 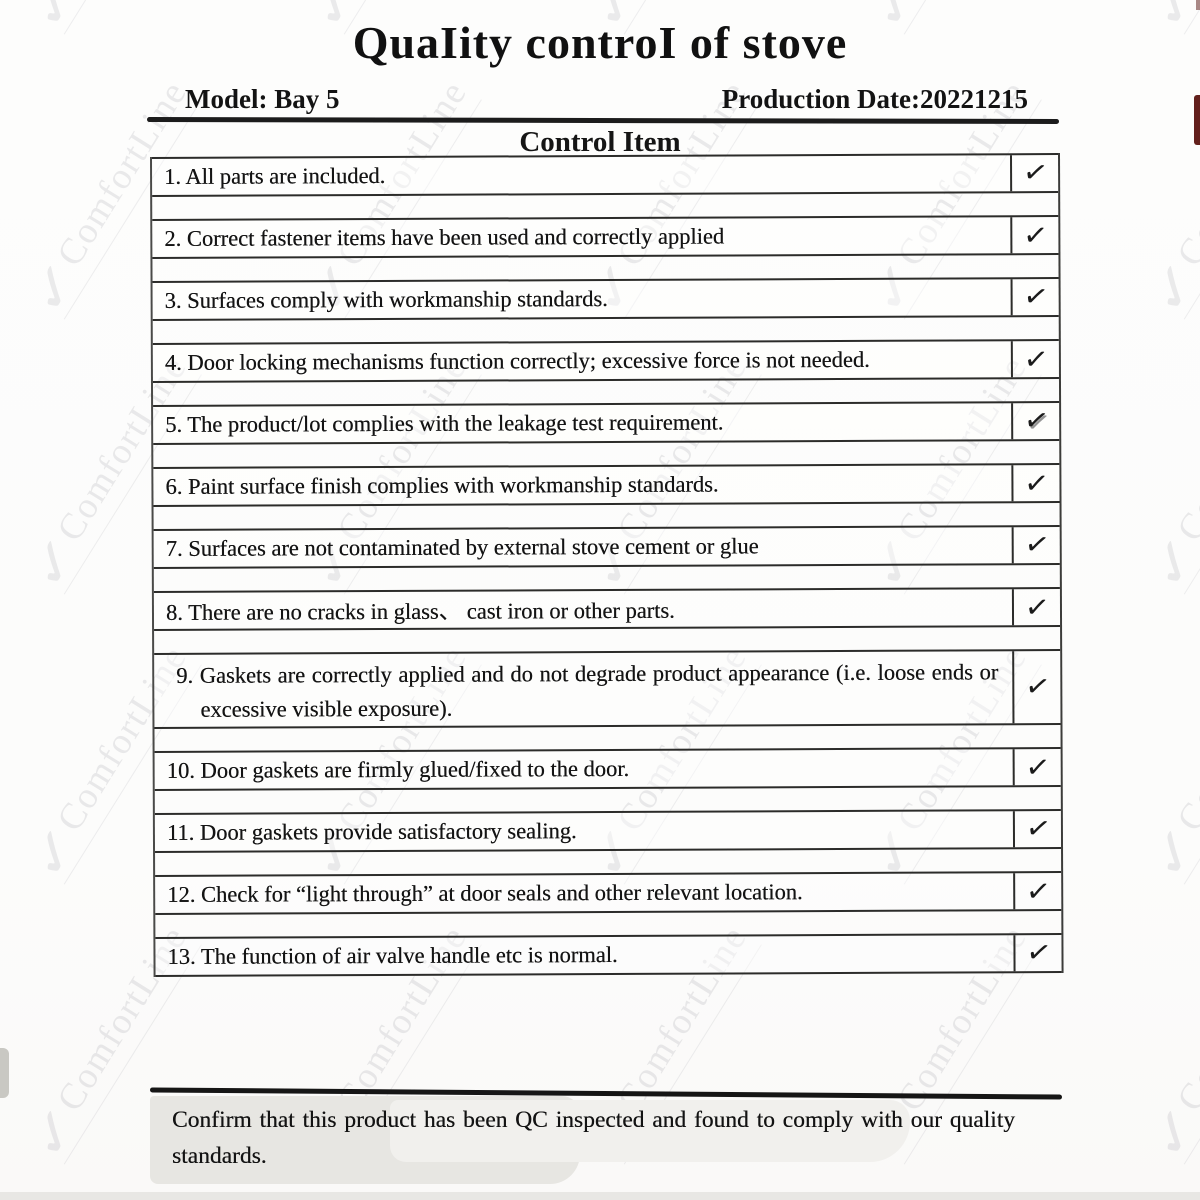 What do you see at coordinates (1197, 120) in the screenshot?
I see `scan-edge-mark` at bounding box center [1197, 120].